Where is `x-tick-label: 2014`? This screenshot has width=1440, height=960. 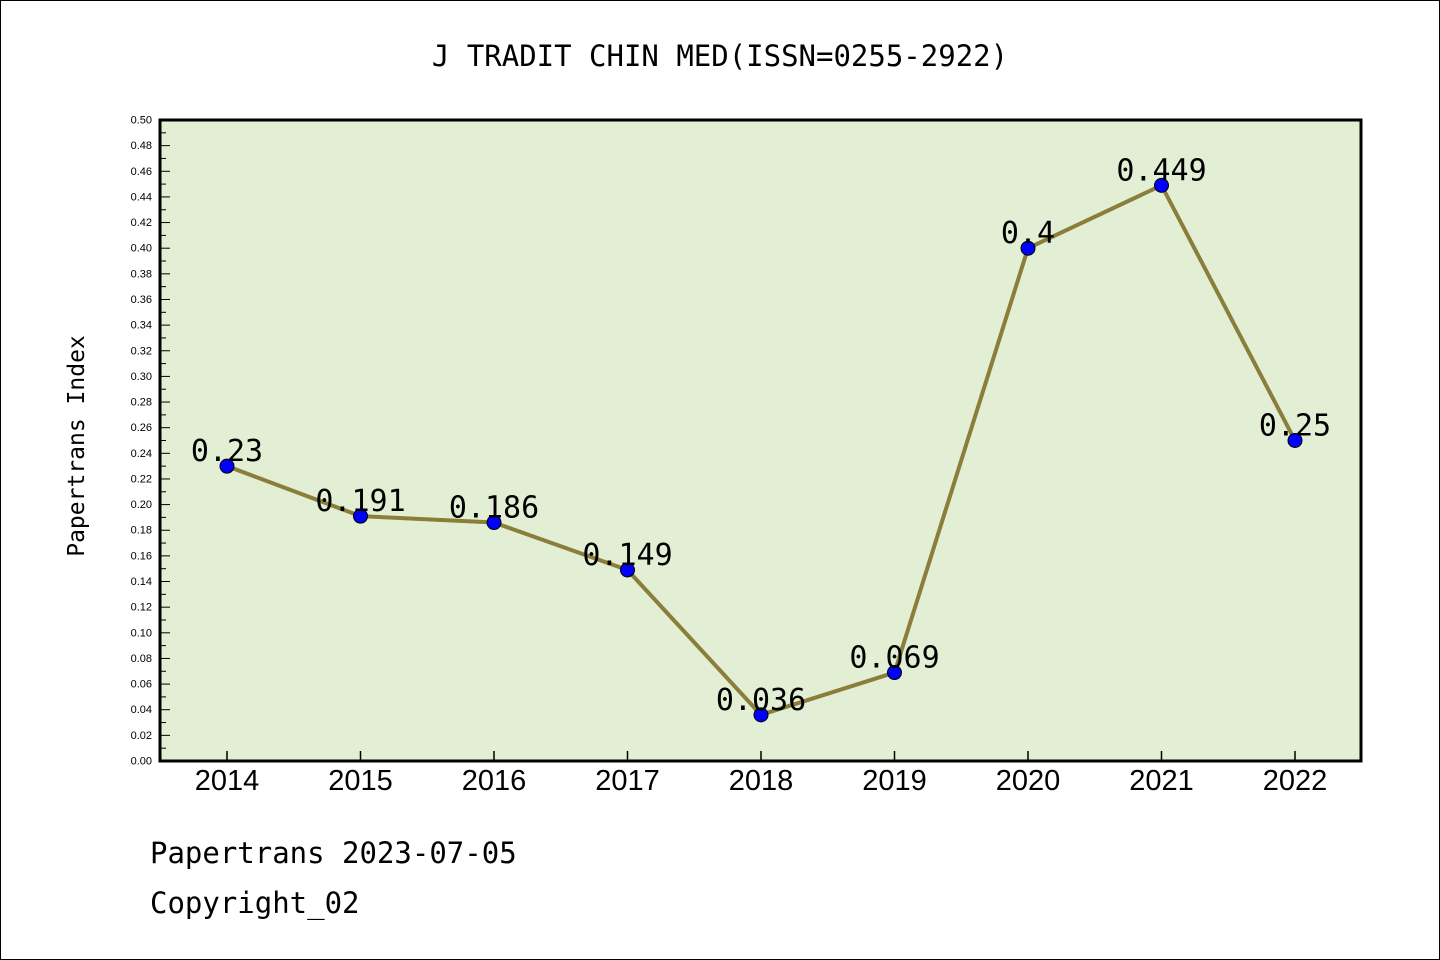 x-tick-label: 2014 is located at coordinates (227, 781).